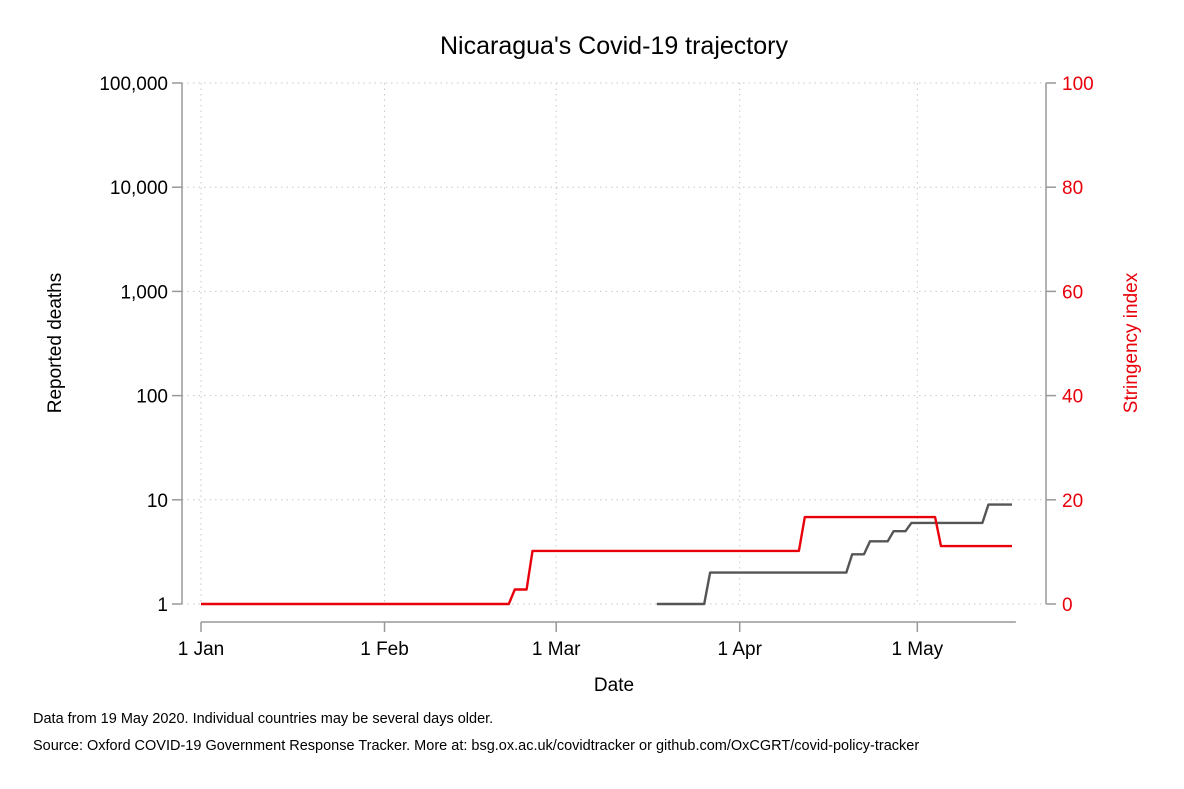 This screenshot has width=1184, height=789. What do you see at coordinates (152, 397) in the screenshot?
I see `y-left-tick-label: 100` at bounding box center [152, 397].